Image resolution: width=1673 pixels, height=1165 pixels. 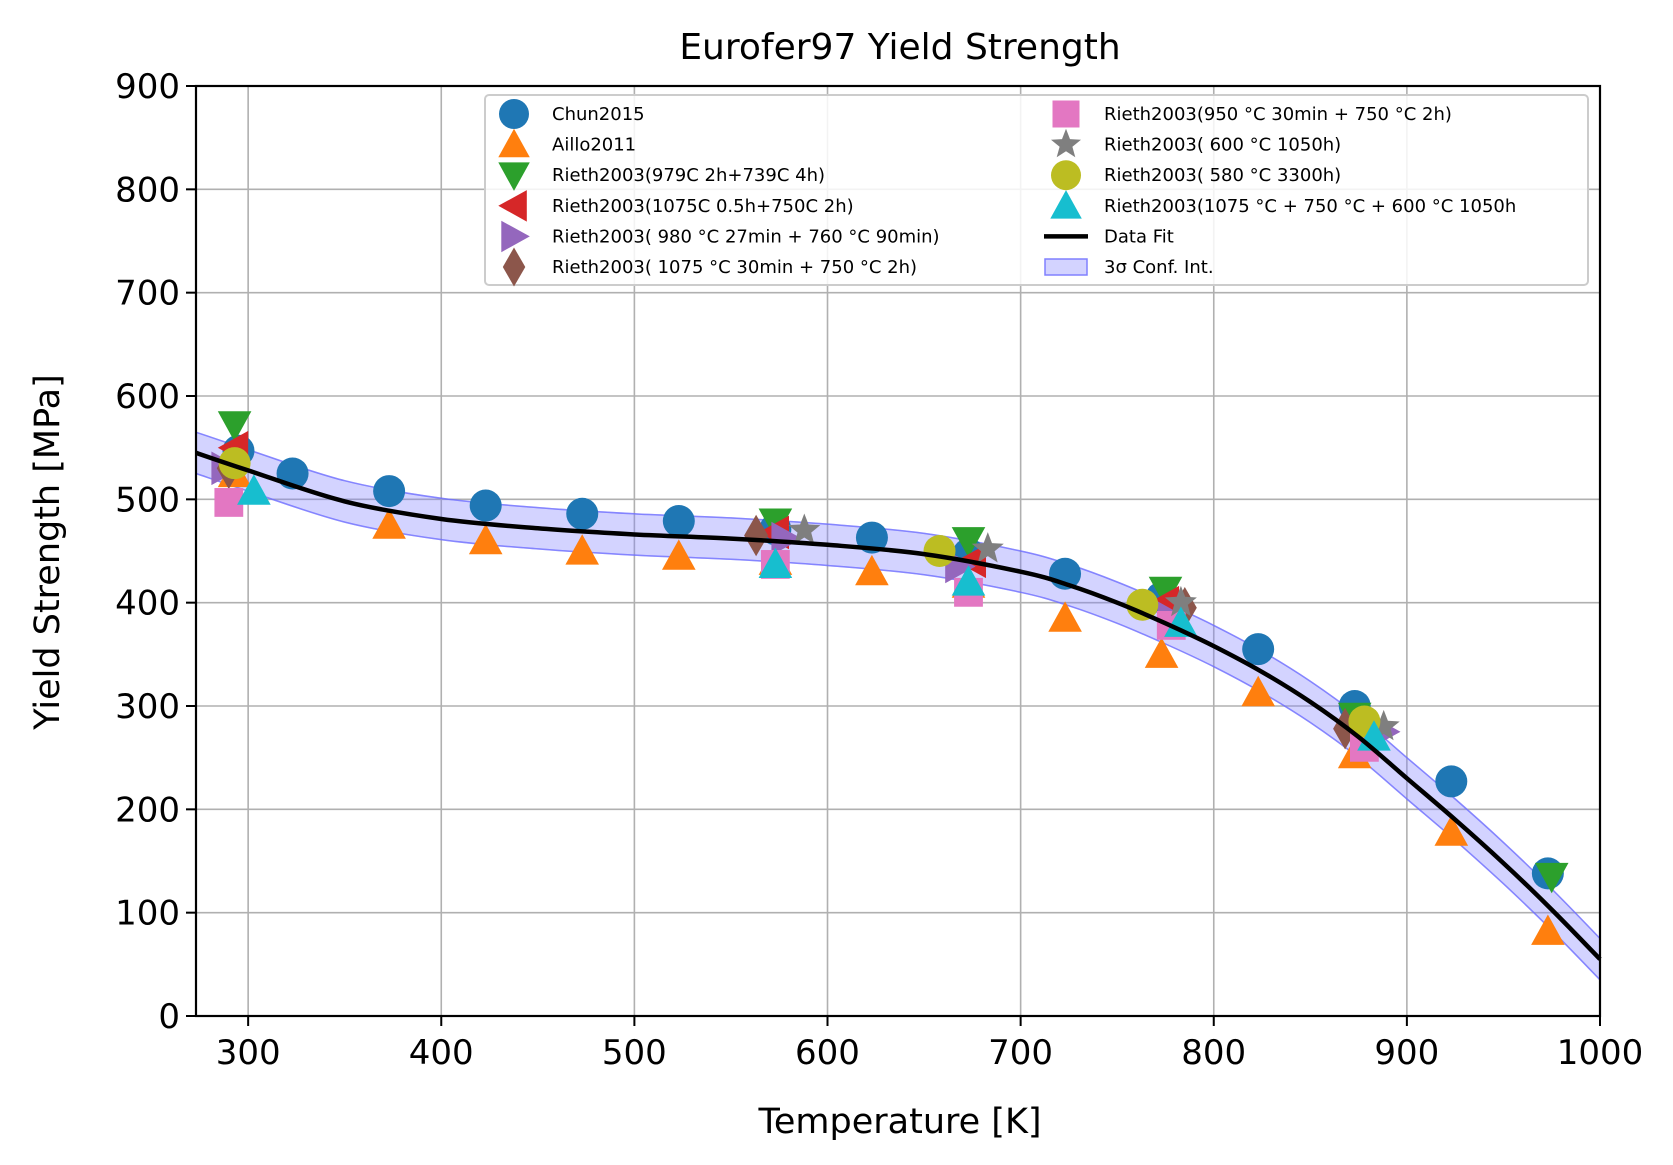 What do you see at coordinates (1020, 1053) in the screenshot?
I see `x-tick-label: 700` at bounding box center [1020, 1053].